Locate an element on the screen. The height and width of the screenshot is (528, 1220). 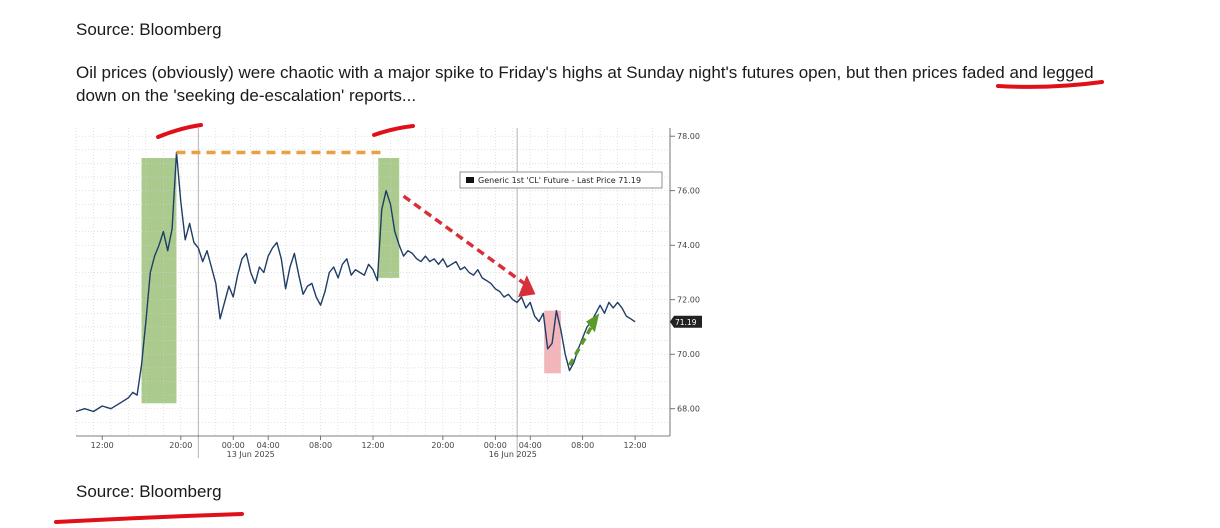
y-tick-label: 74.00 is located at coordinates (688, 245).